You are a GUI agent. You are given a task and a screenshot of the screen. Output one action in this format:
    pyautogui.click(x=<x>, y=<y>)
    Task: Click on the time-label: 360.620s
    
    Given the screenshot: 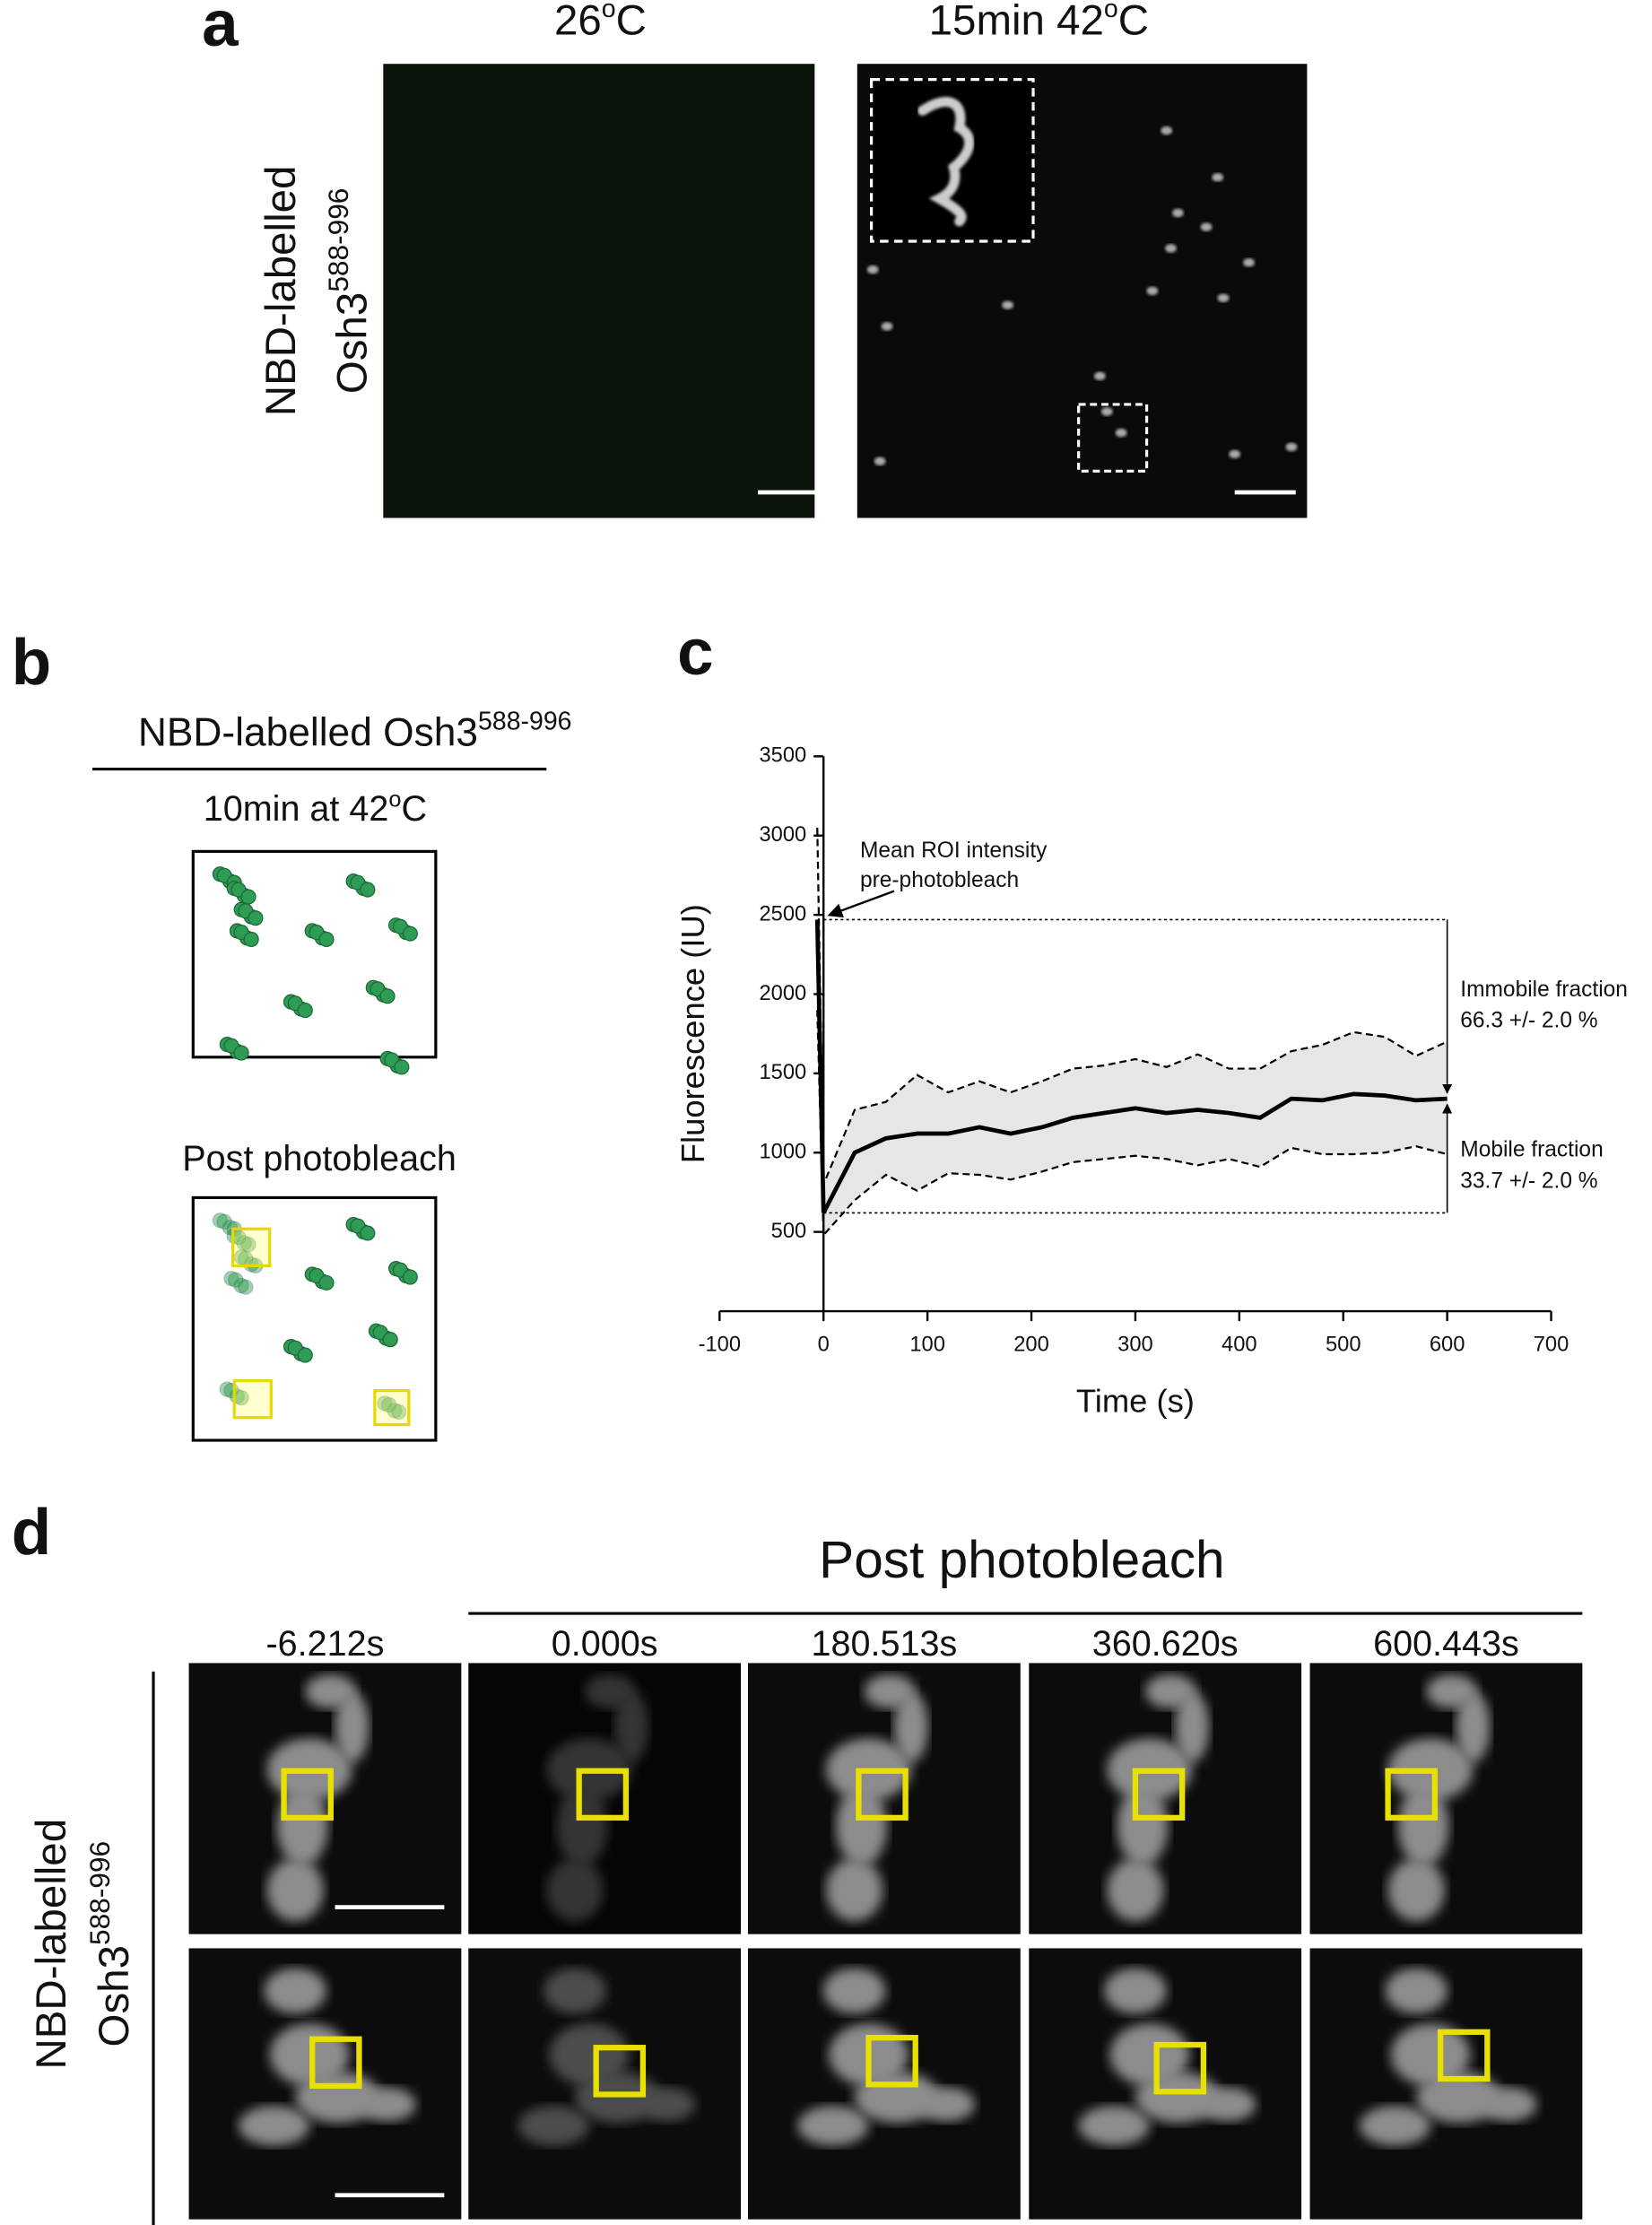 What is the action you would take?
    pyautogui.click(x=1165, y=1644)
    